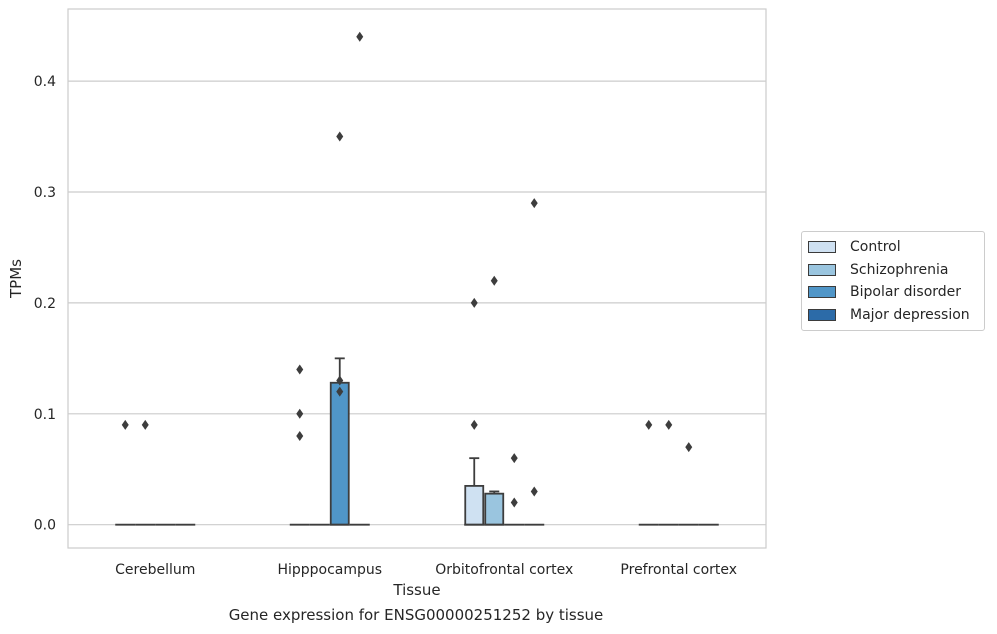 The width and height of the screenshot is (997, 634). I want to click on x-axis-label: Tissue, so click(416, 590).